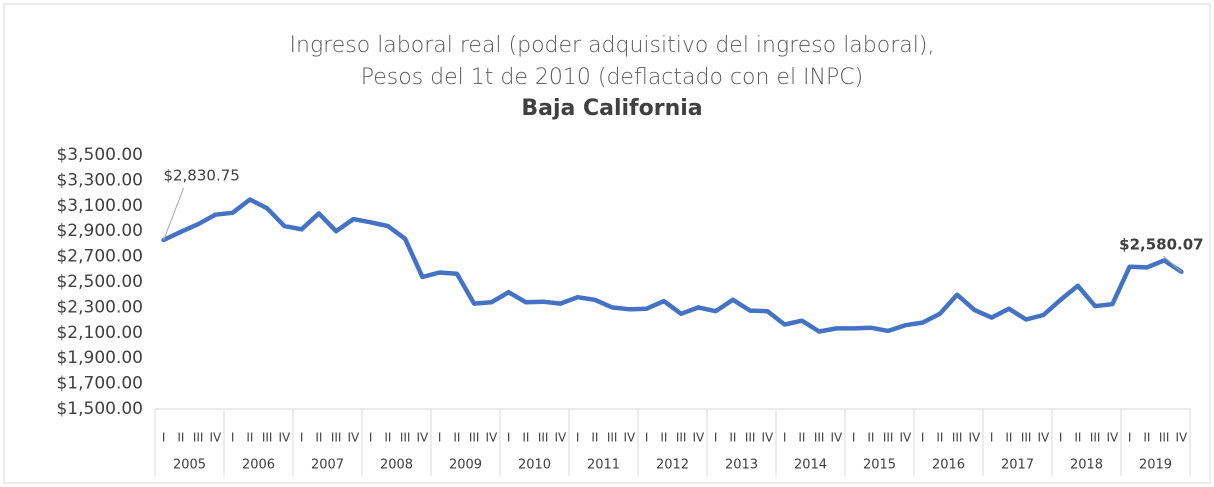 The width and height of the screenshot is (1214, 487). Describe the element at coordinates (201, 176) in the screenshot. I see `data-label: $2,830.75` at that location.